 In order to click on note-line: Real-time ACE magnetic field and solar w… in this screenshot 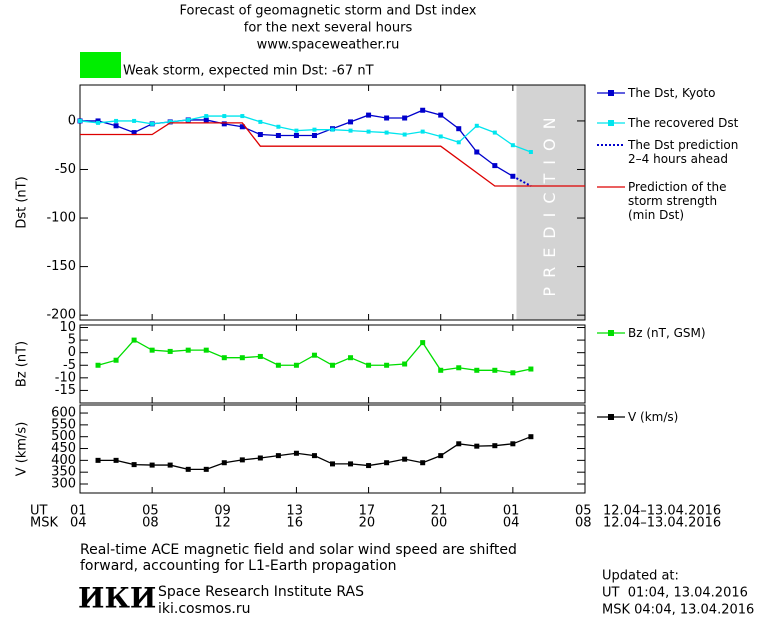, I will do `click(298, 550)`.